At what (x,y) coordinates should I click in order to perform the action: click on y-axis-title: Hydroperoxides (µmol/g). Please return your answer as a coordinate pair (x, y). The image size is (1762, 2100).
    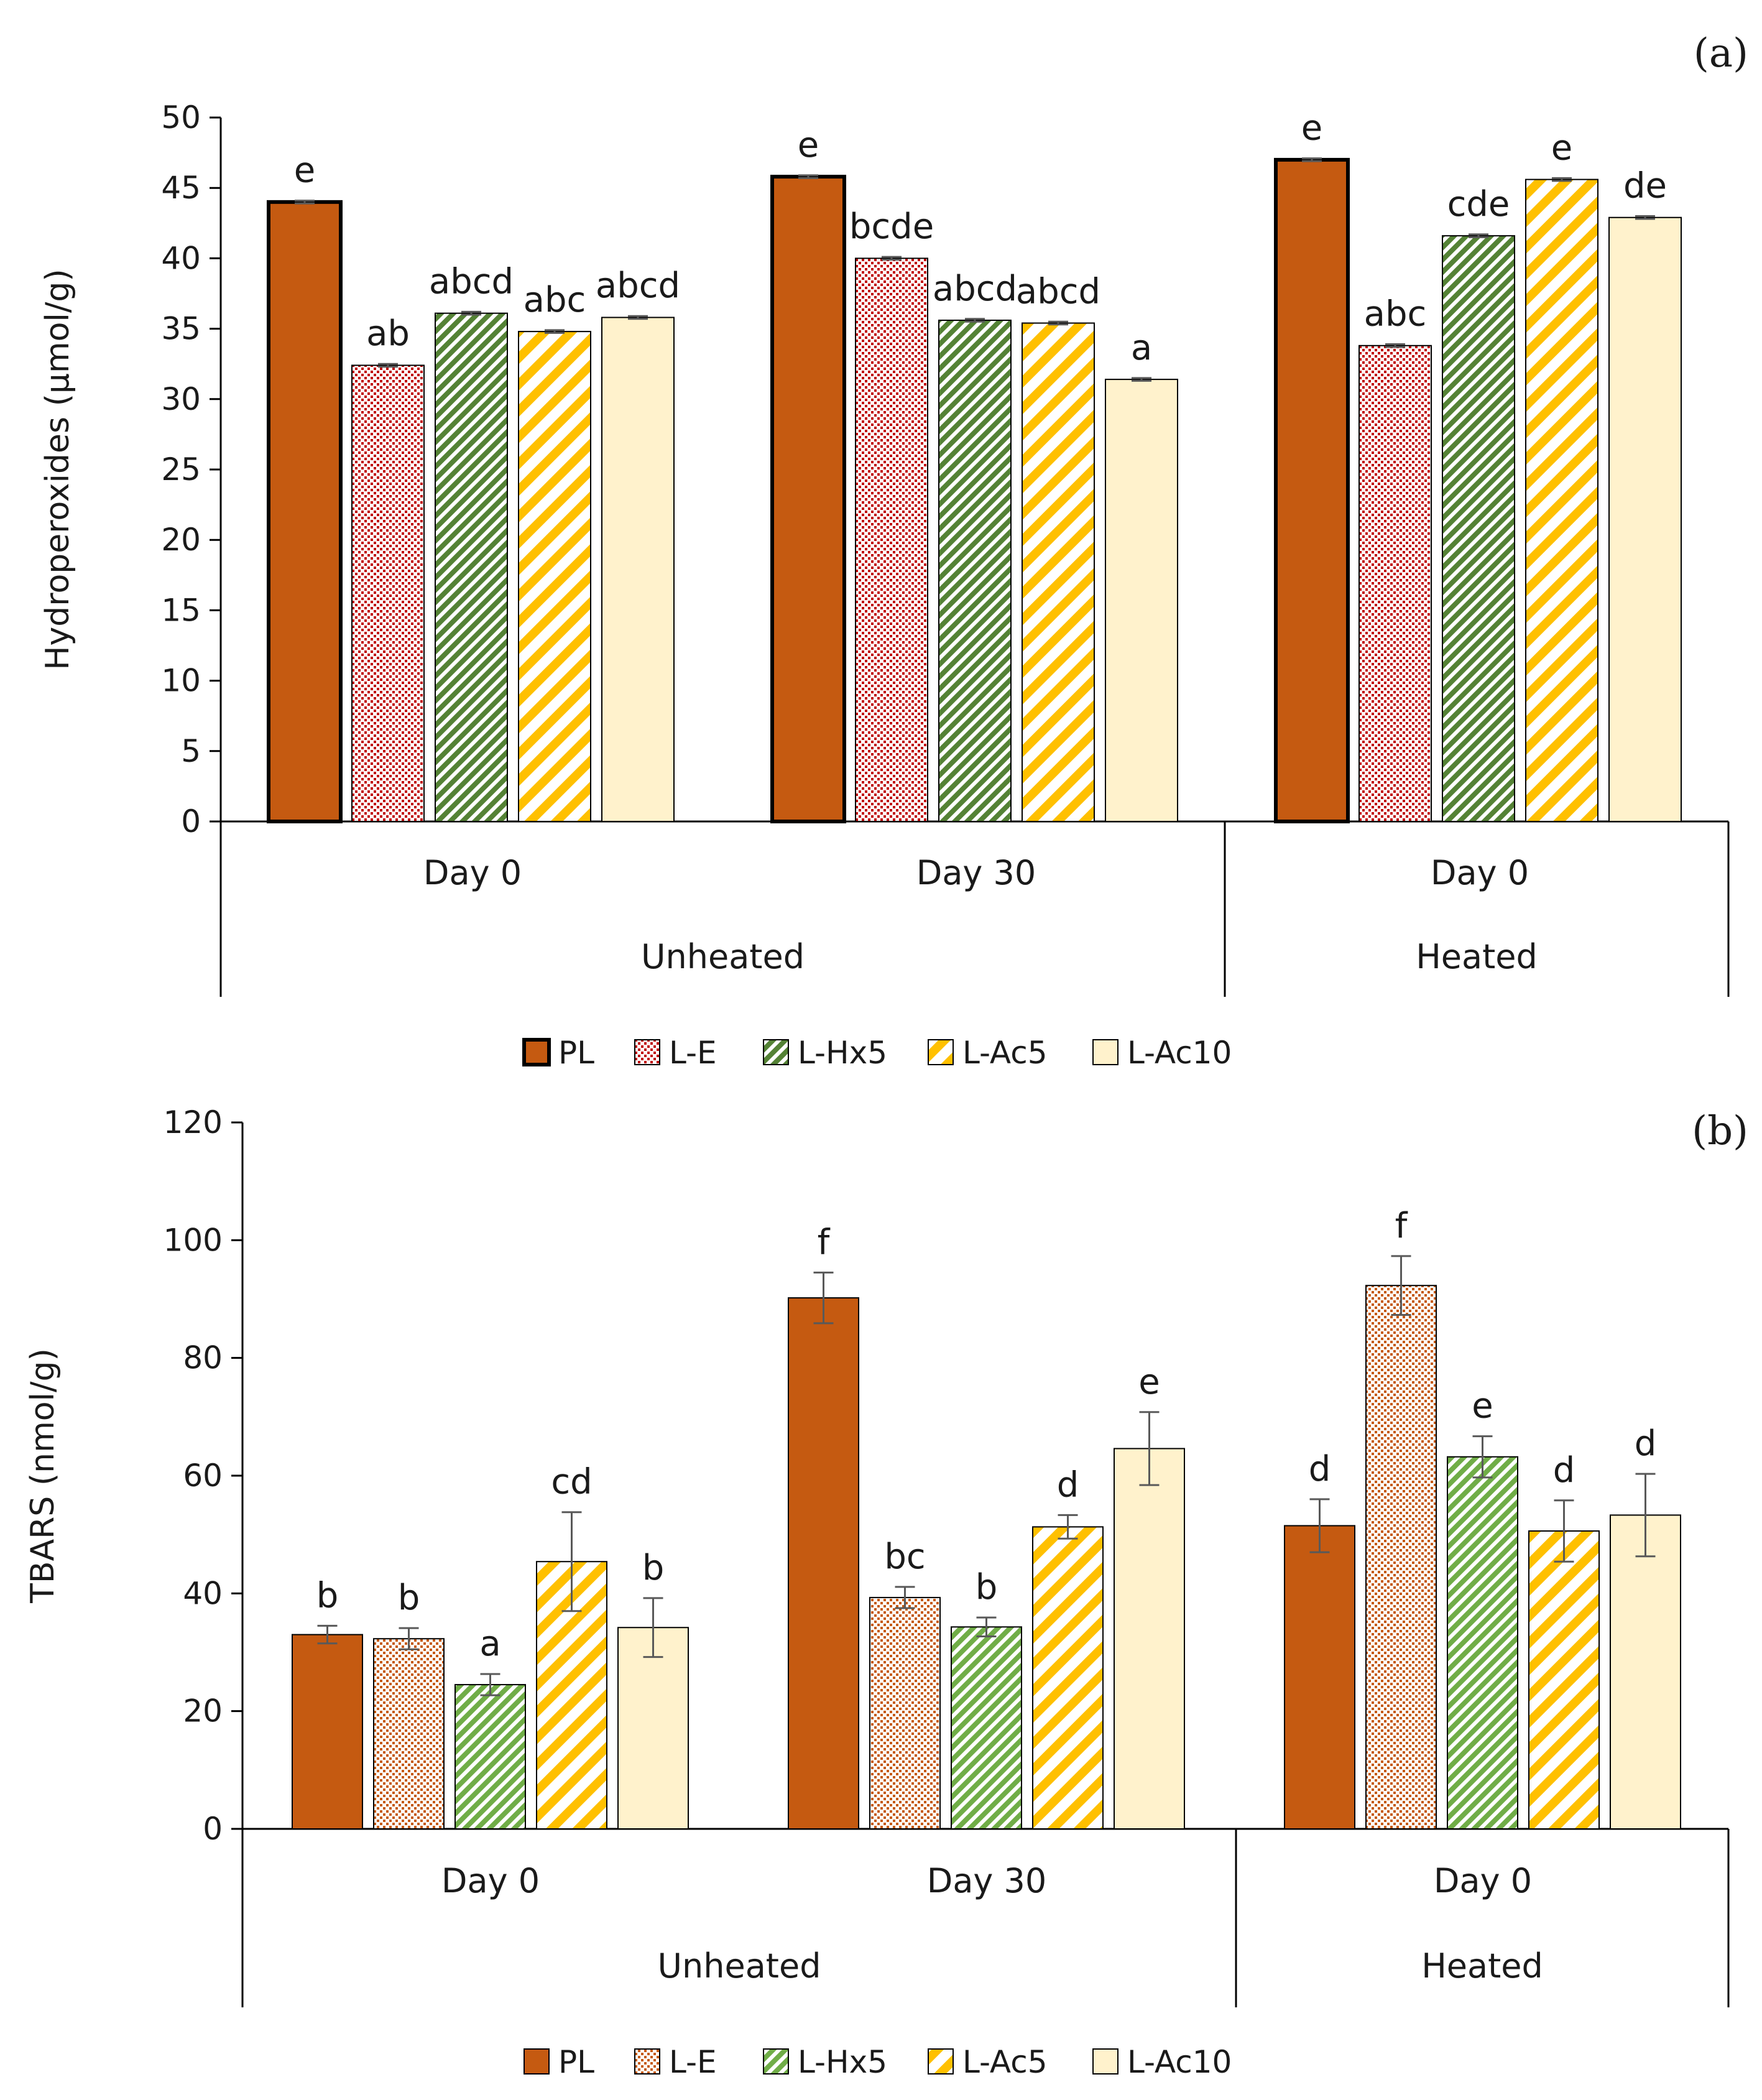
    Looking at the image, I should click on (57, 469).